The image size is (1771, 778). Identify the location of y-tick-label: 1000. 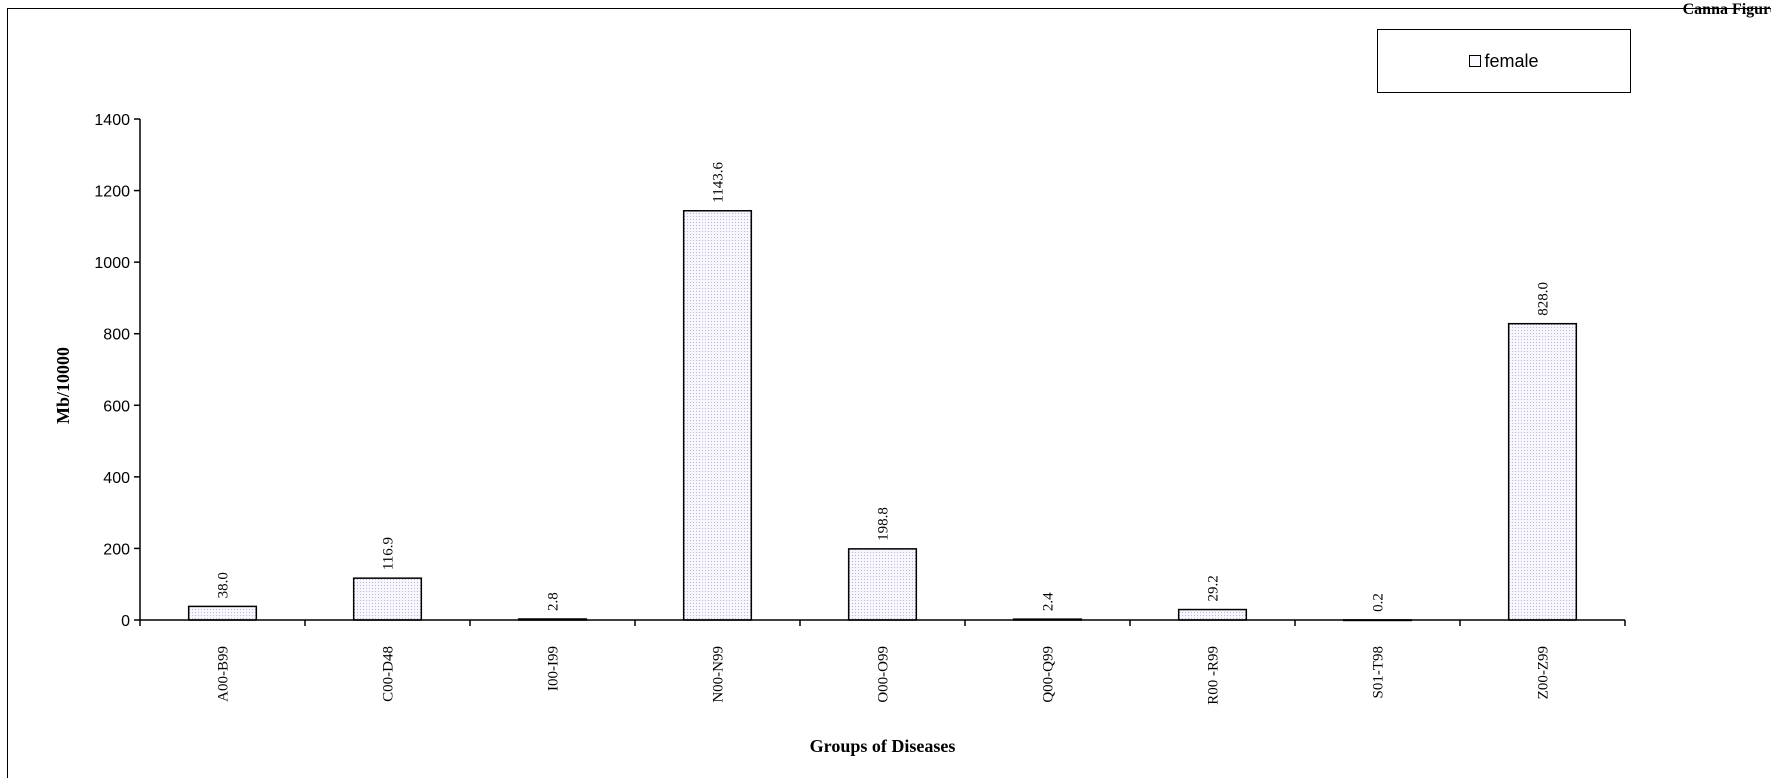
(112, 263).